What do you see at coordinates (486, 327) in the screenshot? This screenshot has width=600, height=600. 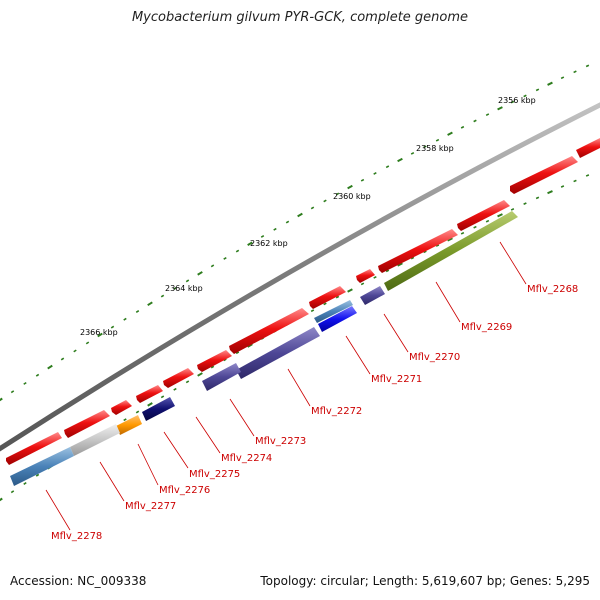 I see `gene-label-mflv-2269: Mflv_2269` at bounding box center [486, 327].